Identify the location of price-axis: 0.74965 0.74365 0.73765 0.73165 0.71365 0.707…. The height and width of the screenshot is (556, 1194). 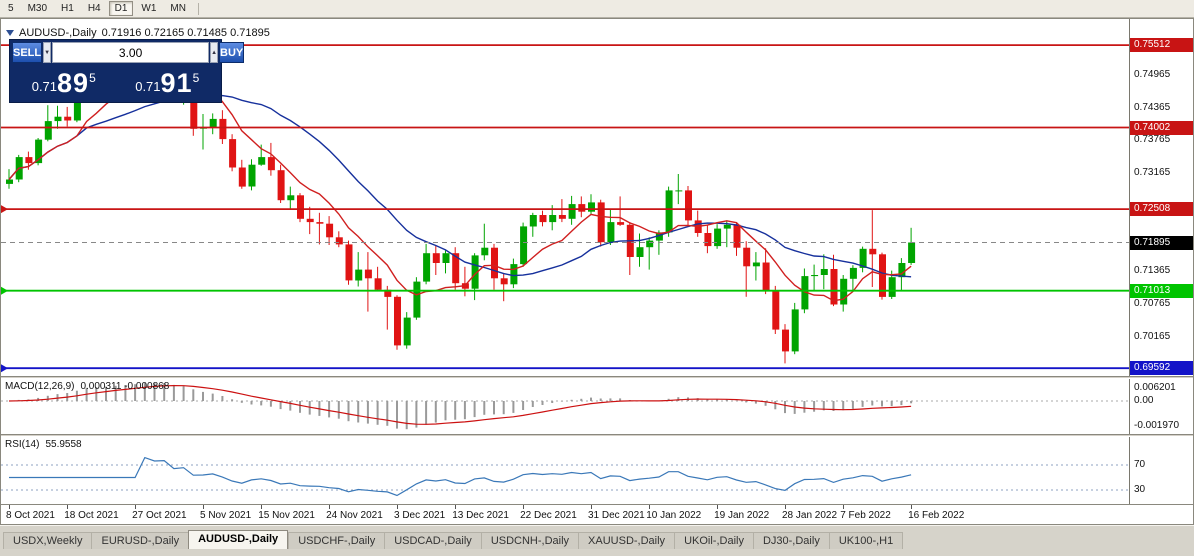
(1161, 197).